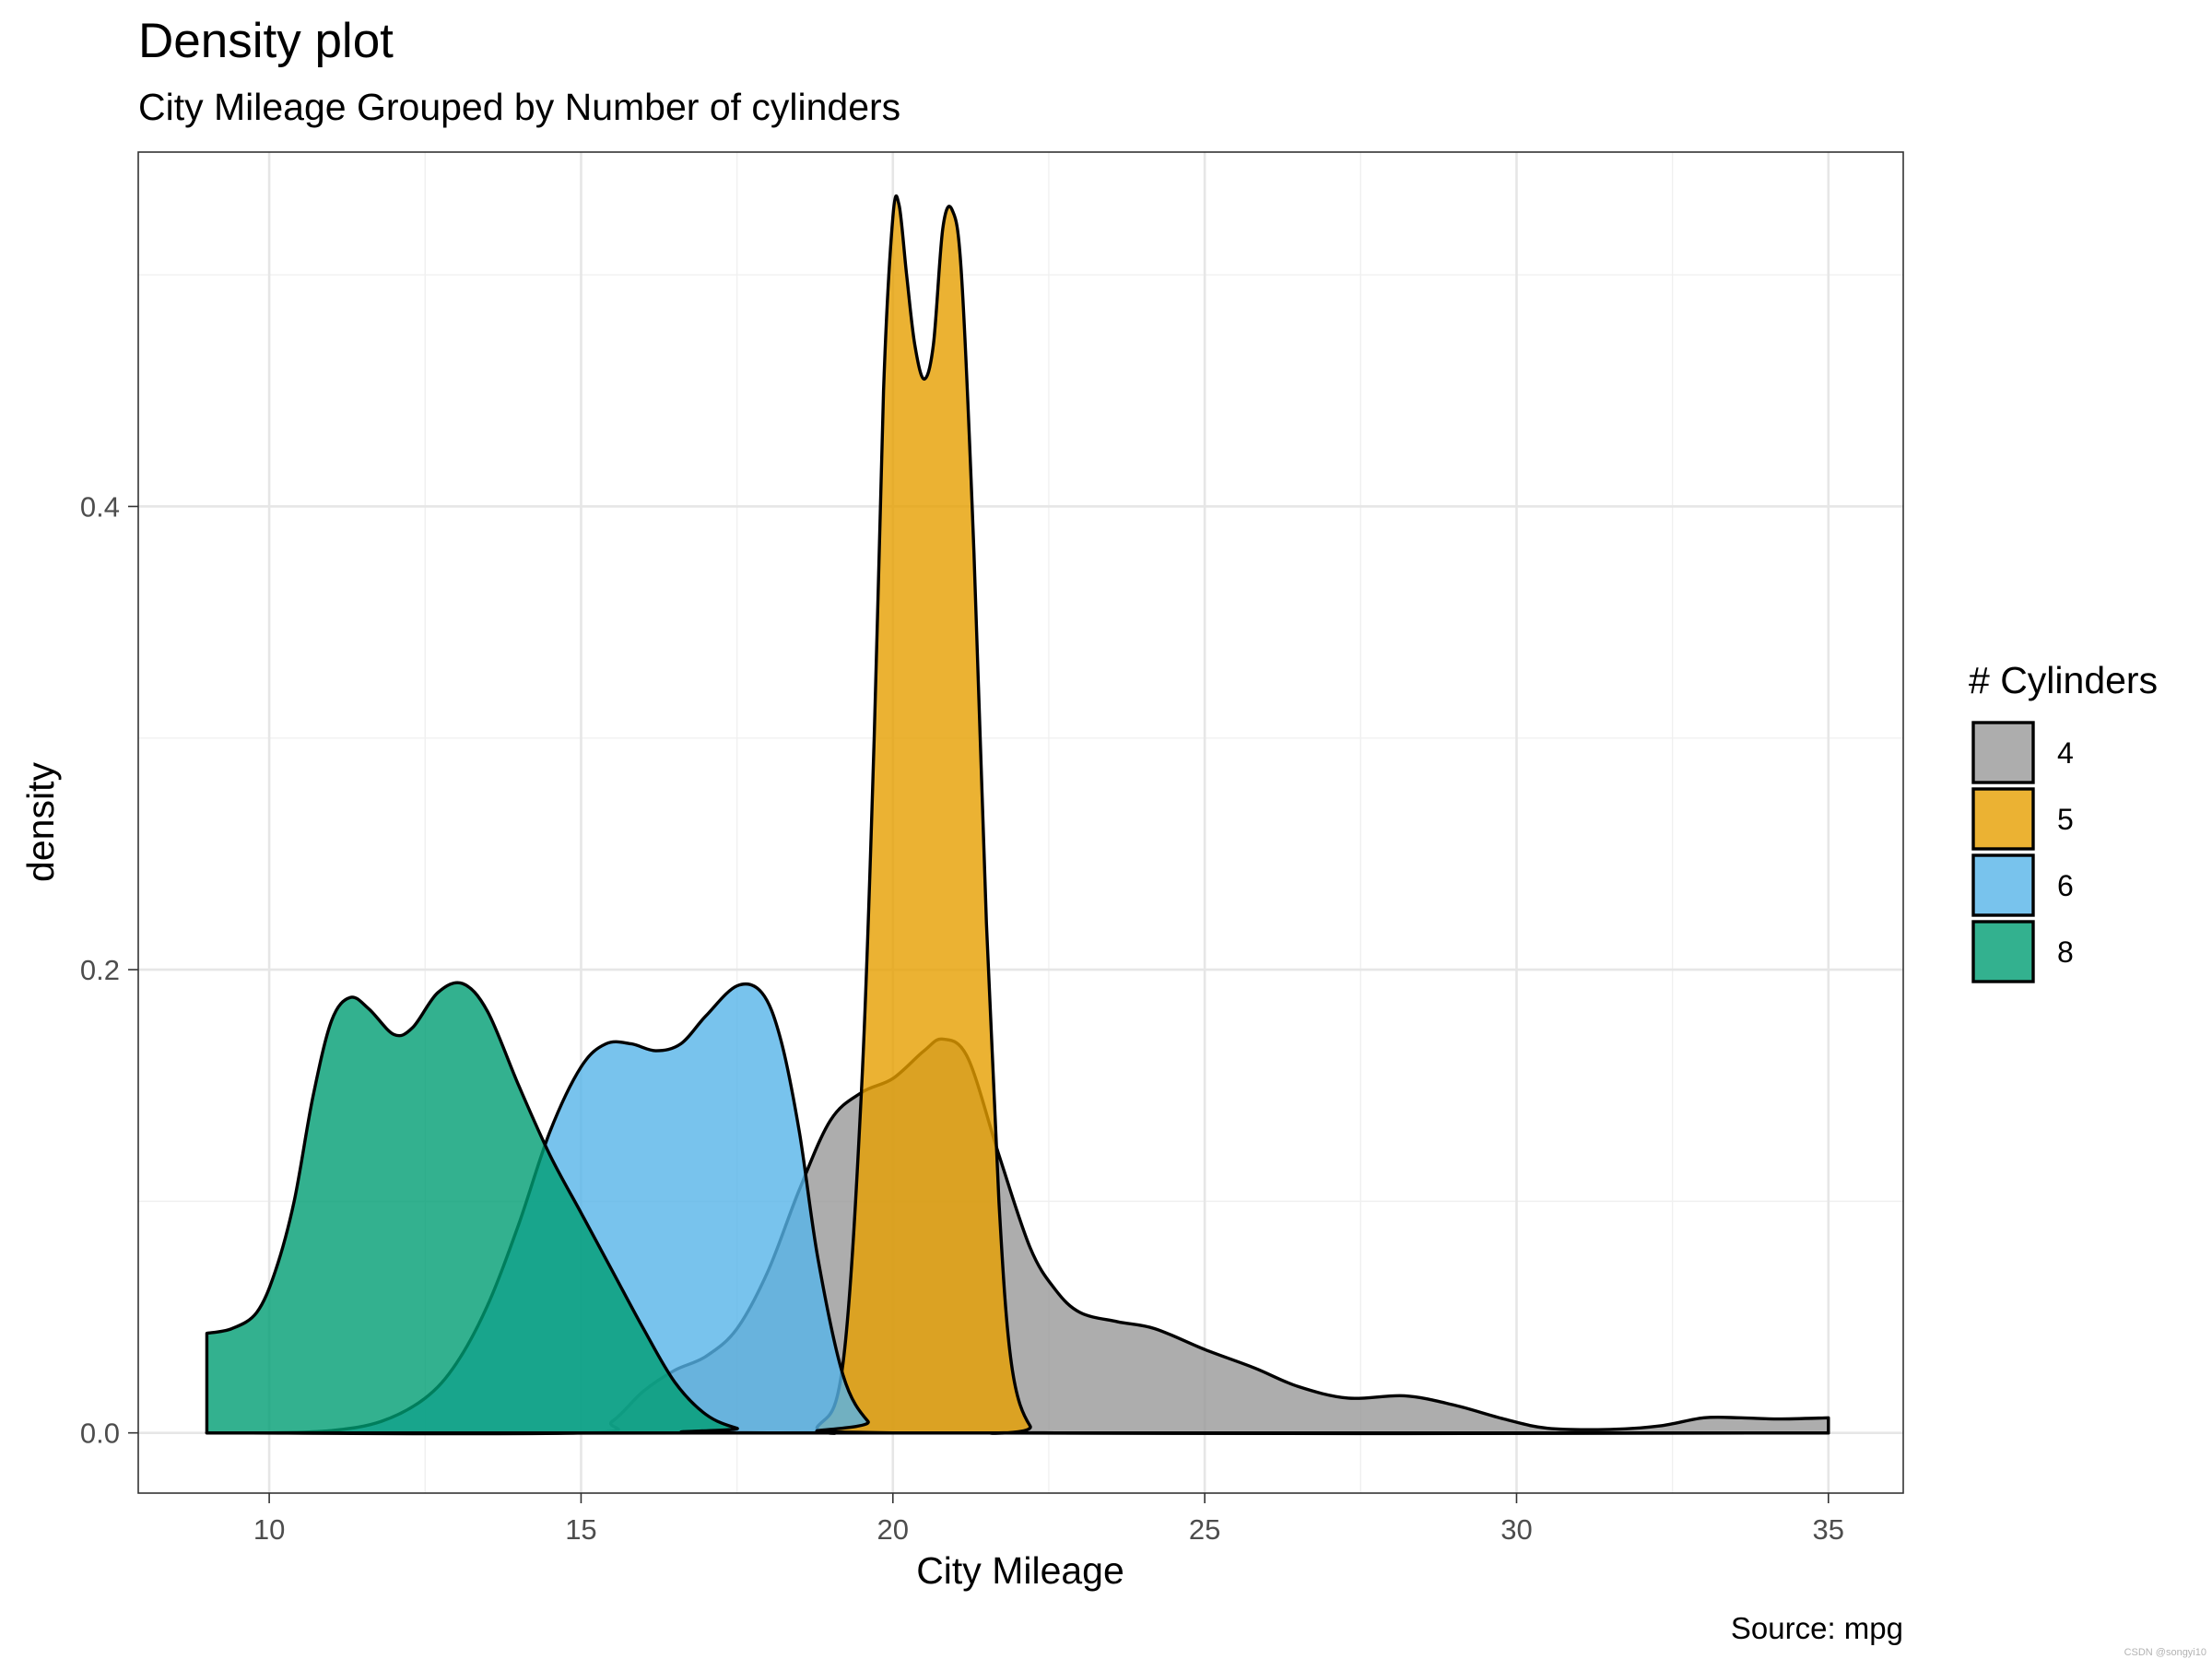 The image size is (2212, 1659). Describe the element at coordinates (100, 970) in the screenshot. I see `y-tick-label: 0.2` at that location.